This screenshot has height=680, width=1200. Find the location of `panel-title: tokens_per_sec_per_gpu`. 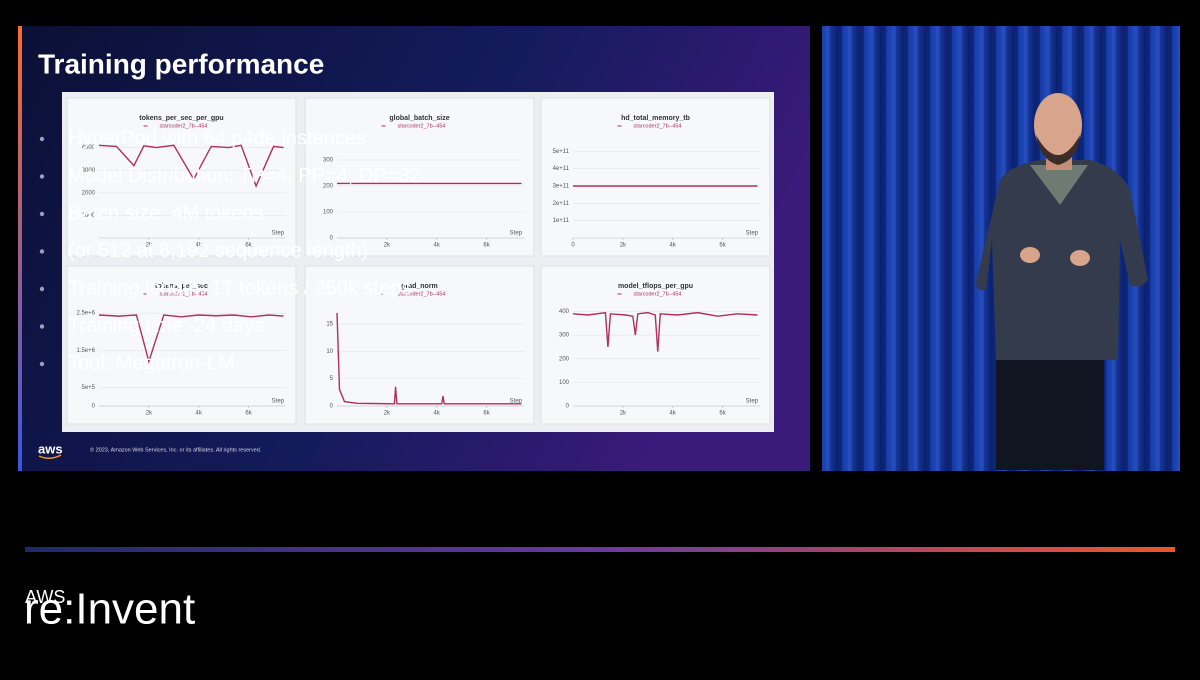

panel-title: tokens_per_sec_per_gpu is located at coordinates (181, 118).